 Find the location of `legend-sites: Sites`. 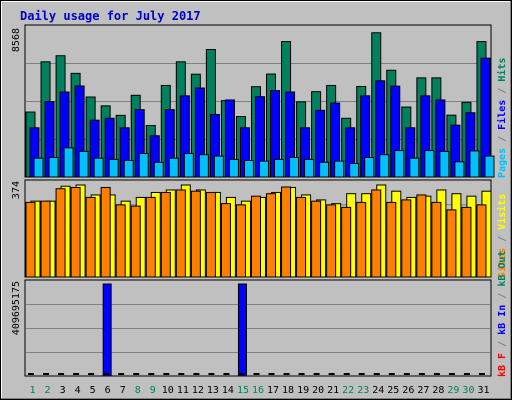

legend-sites: Sites is located at coordinates (502, 263).